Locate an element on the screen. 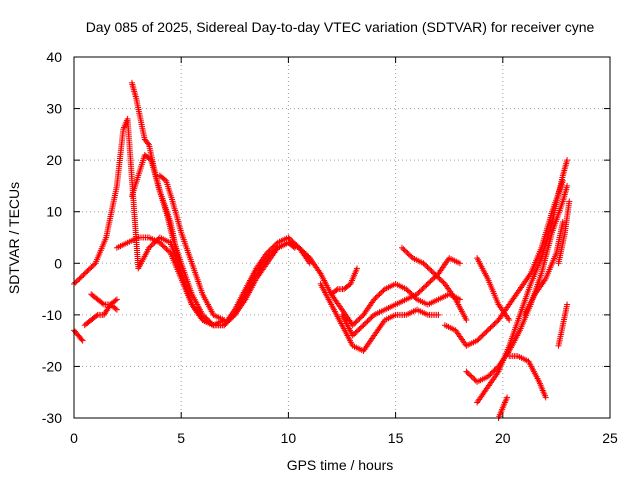 This screenshot has width=640, height=480. y-tick-label: 20 is located at coordinates (54, 160).